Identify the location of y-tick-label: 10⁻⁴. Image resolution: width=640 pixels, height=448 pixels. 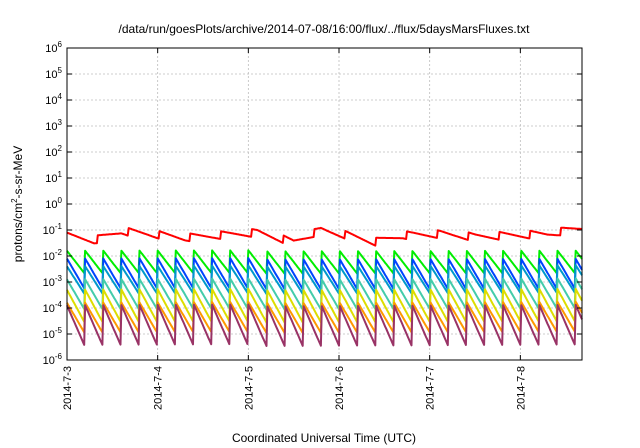
(53, 307).